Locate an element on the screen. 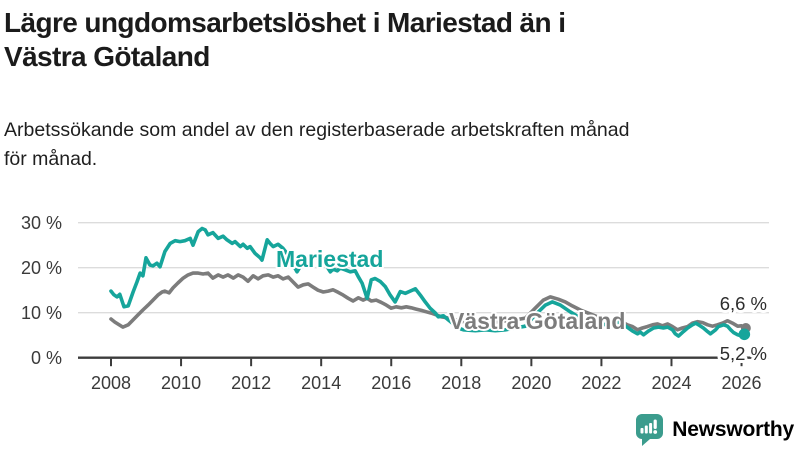  series-label-vastra-gotaland: Västra Götaland is located at coordinates (537, 321).